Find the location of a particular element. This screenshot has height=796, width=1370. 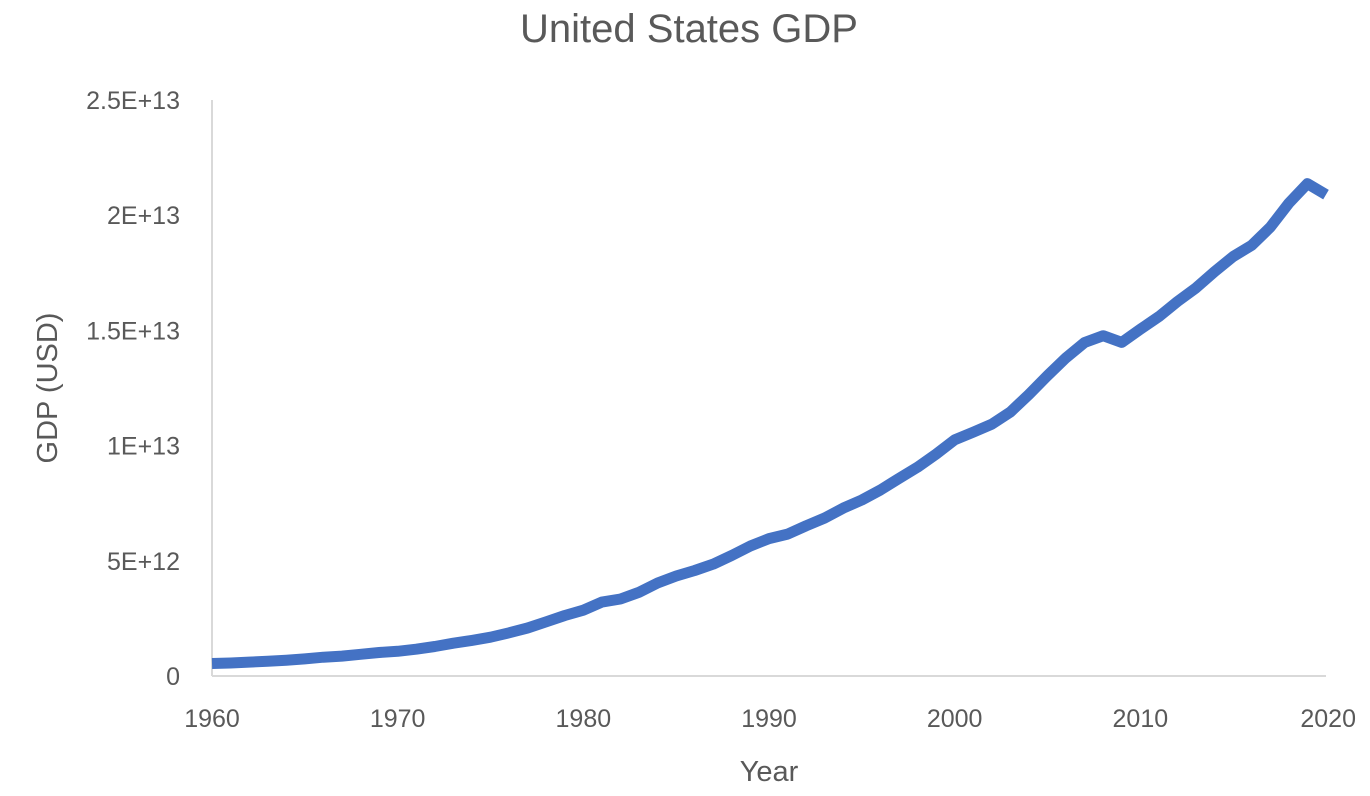

x-tick-label: 1990 is located at coordinates (769, 719).